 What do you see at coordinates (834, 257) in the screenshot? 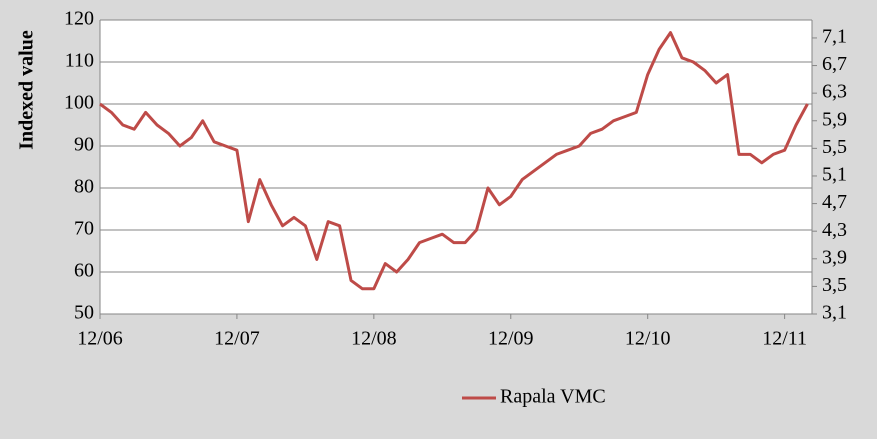
I see `y2-tick-label: 3,9` at bounding box center [834, 257].